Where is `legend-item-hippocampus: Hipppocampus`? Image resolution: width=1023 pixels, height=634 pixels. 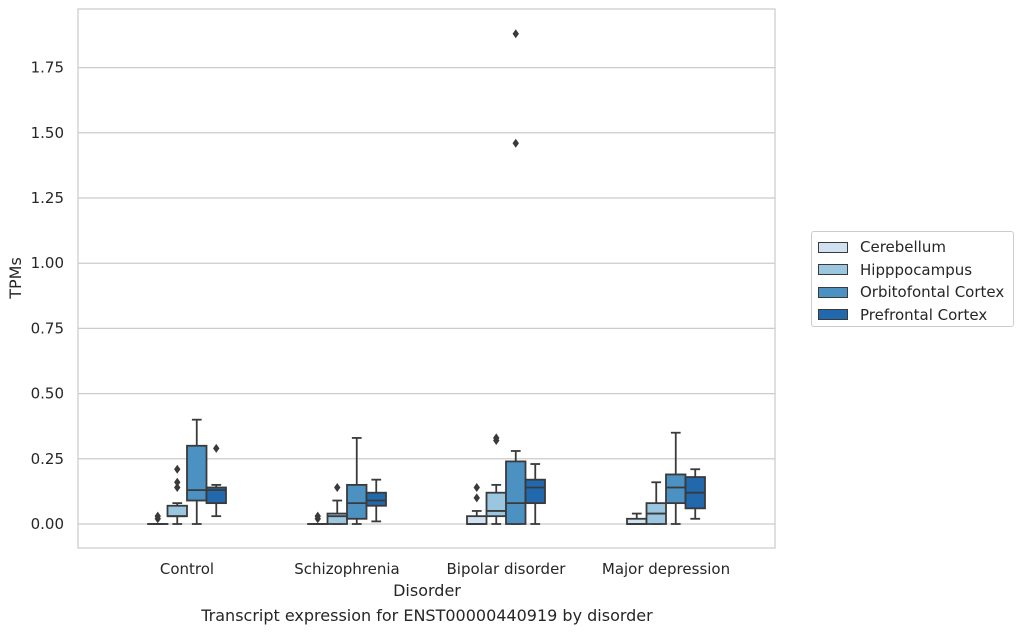
legend-item-hippocampus: Hipppocampus is located at coordinates (915, 270).